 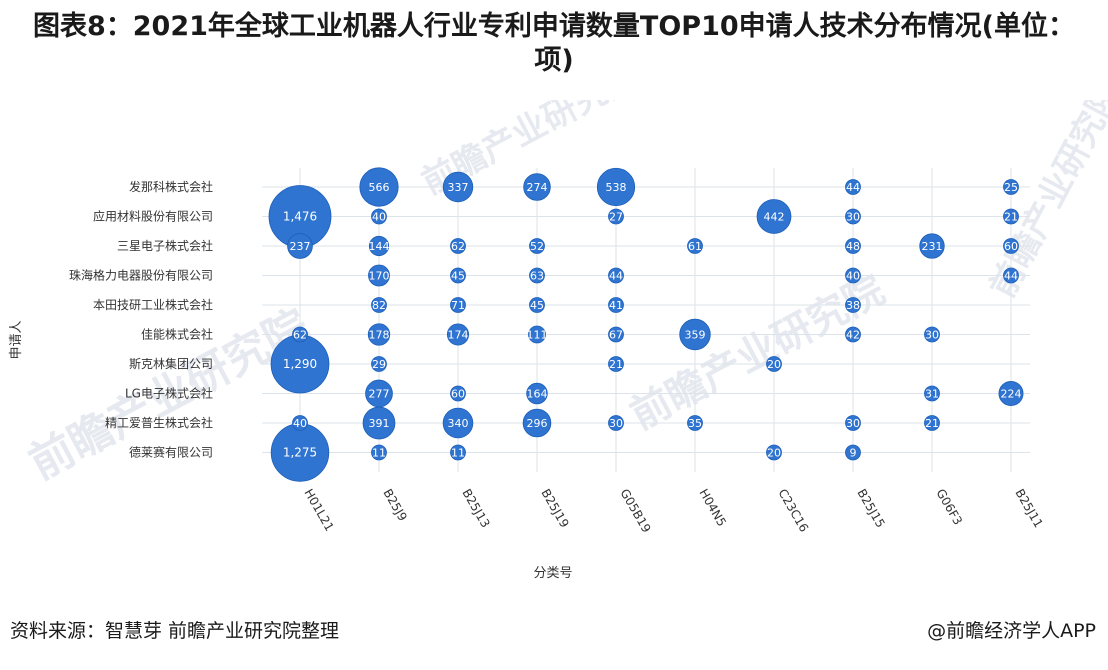 I want to click on bubble-value-label: 359, so click(x=695, y=335).